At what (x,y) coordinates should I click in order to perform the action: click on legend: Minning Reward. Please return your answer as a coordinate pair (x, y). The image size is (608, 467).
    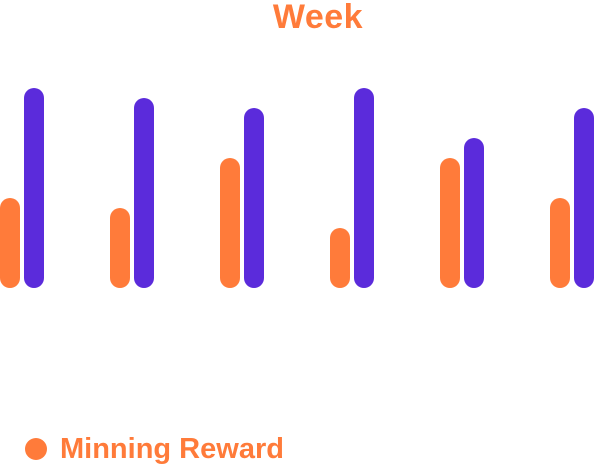
    Looking at the image, I should click on (154, 449).